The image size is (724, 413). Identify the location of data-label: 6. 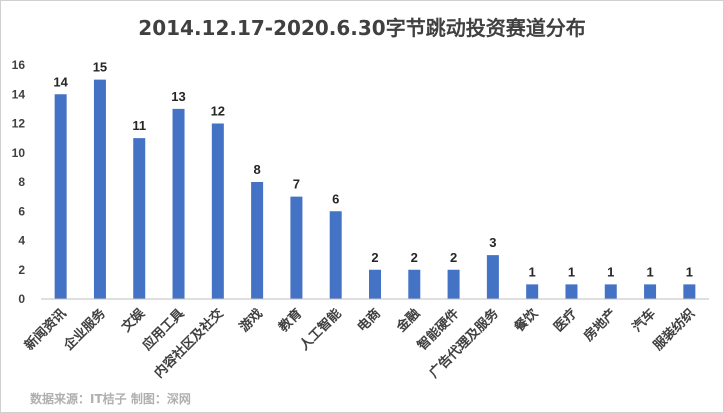
(335, 198).